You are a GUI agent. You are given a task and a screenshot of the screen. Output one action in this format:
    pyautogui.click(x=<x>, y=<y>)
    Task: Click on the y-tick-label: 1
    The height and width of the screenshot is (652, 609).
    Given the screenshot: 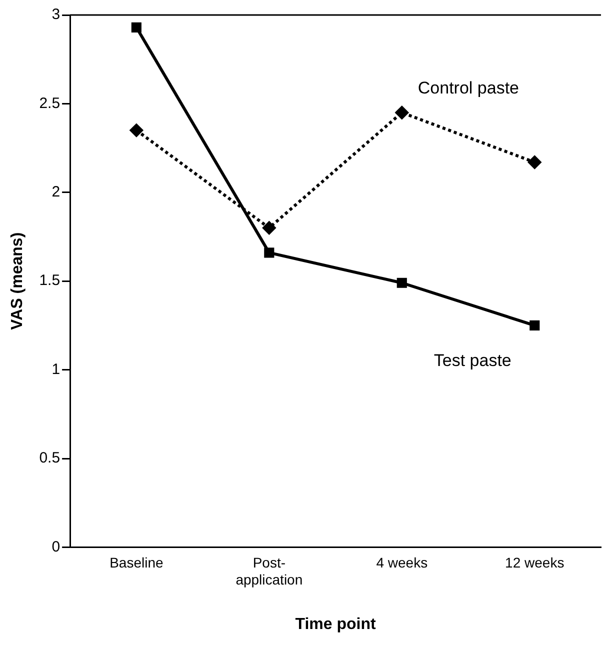 What is the action you would take?
    pyautogui.click(x=56, y=369)
    